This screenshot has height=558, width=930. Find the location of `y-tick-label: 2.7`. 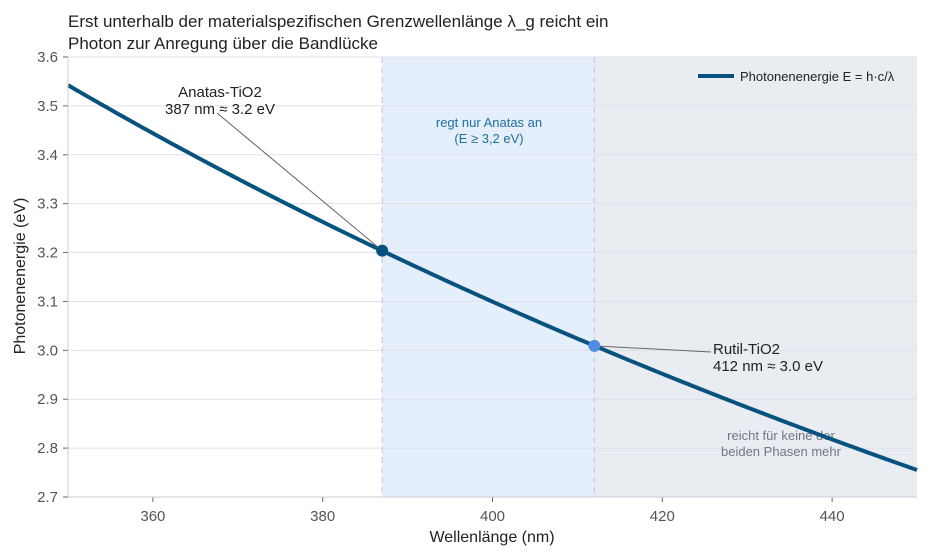

y-tick-label: 2.7 is located at coordinates (47, 497).